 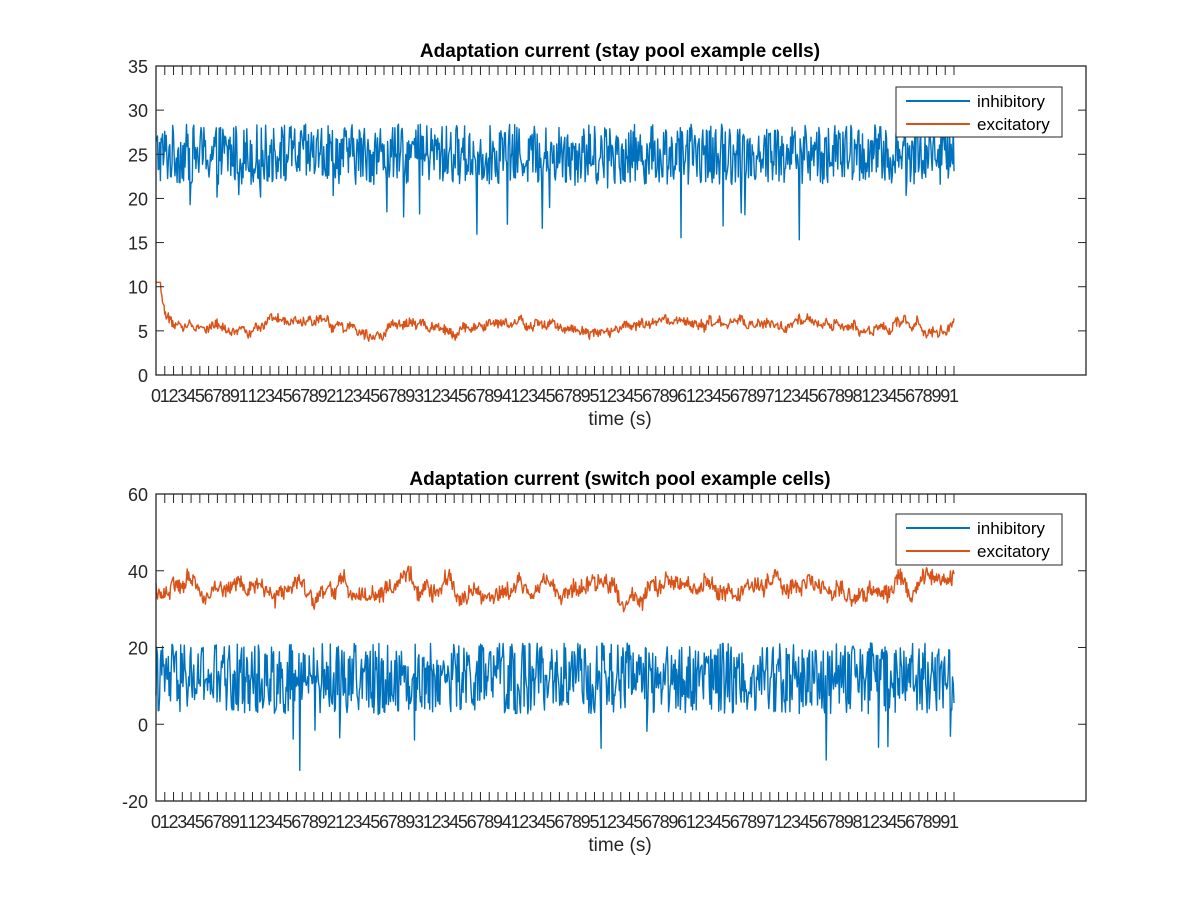 What do you see at coordinates (1011, 101) in the screenshot?
I see `legend-label-inhibitory: inhibitory` at bounding box center [1011, 101].